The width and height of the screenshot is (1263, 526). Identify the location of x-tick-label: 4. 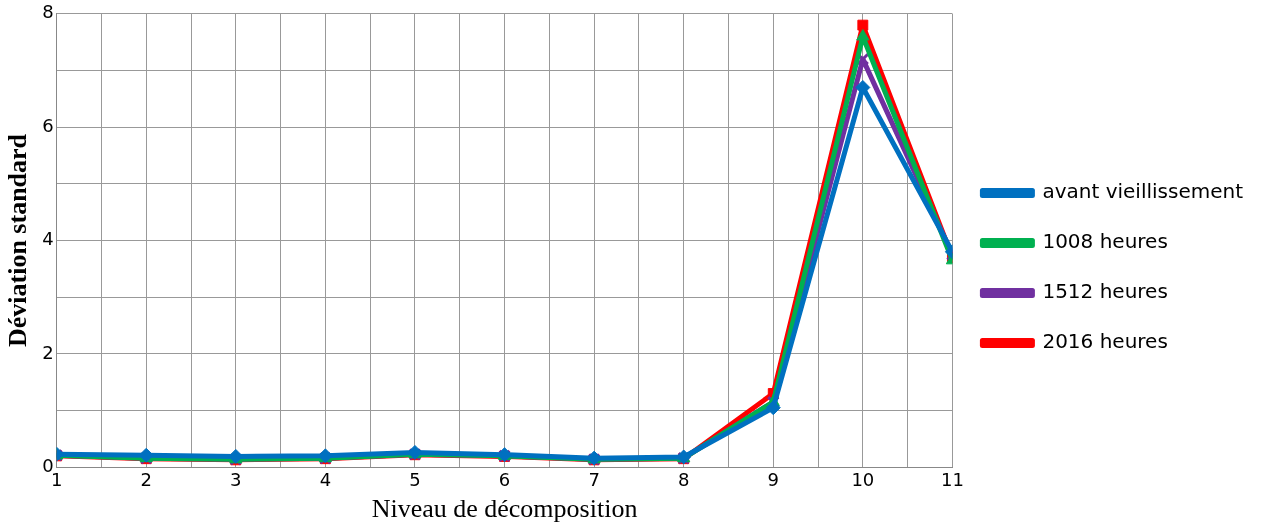
(325, 479).